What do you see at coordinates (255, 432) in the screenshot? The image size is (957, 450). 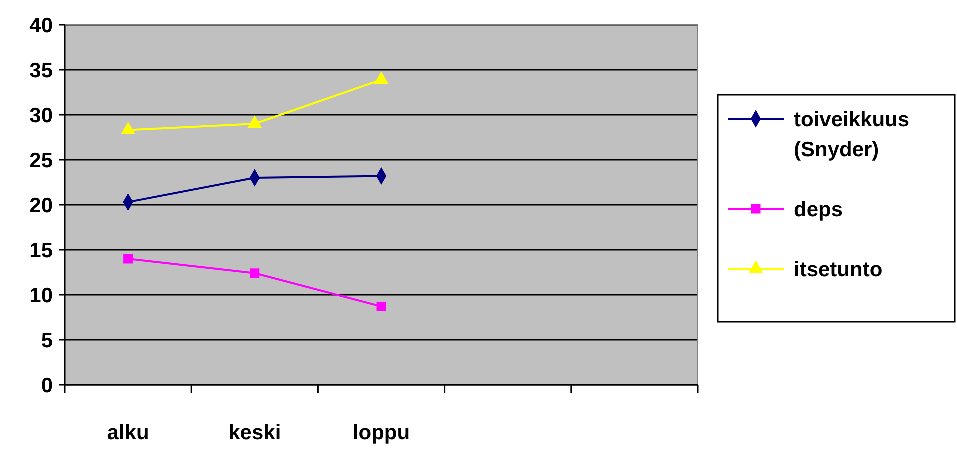 I see `x-tick-label: keski` at bounding box center [255, 432].